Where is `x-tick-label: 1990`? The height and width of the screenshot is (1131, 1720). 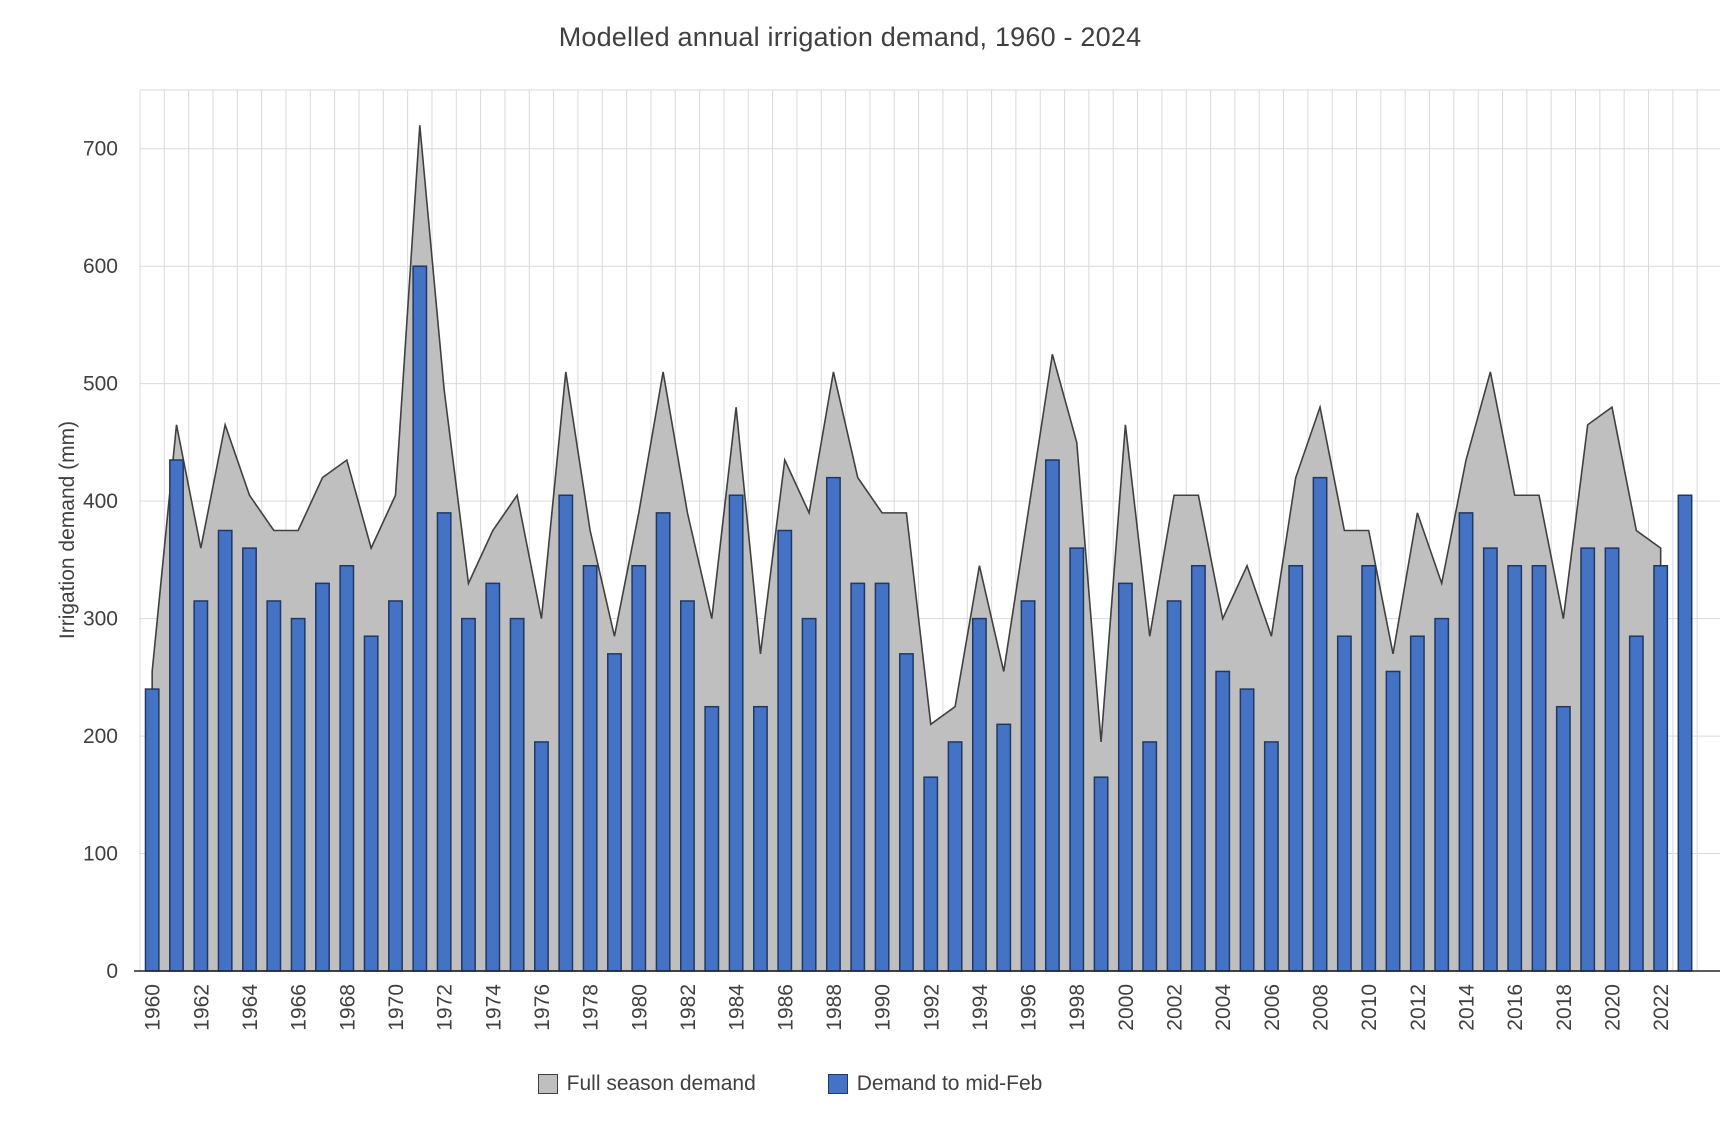 x-tick-label: 1990 is located at coordinates (883, 1007).